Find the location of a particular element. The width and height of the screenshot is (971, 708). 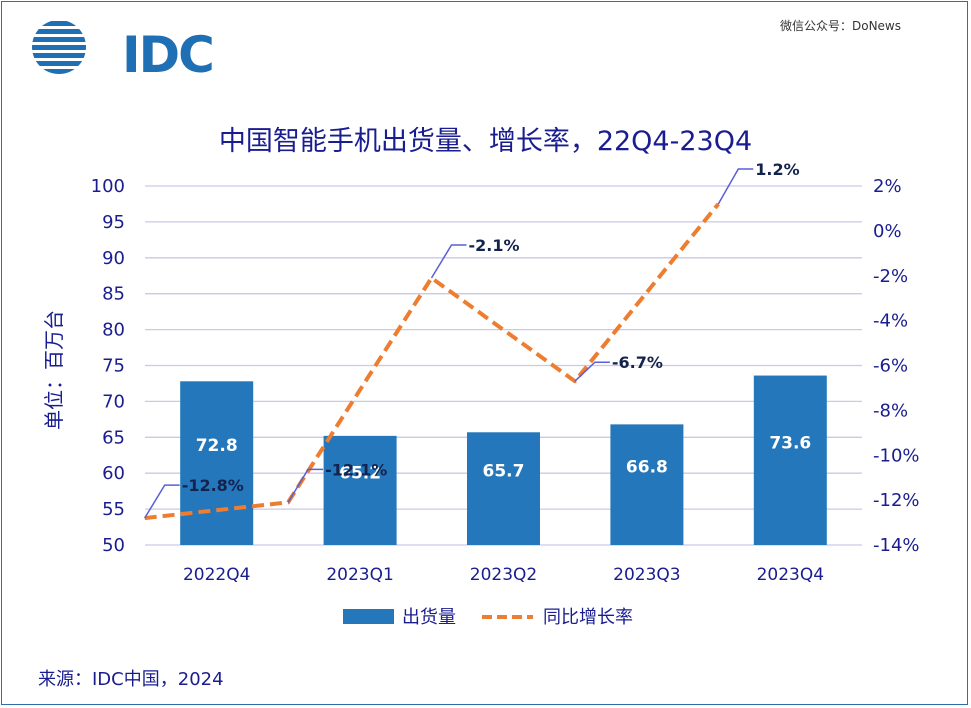

left-tick-label: 85 is located at coordinates (113, 294).